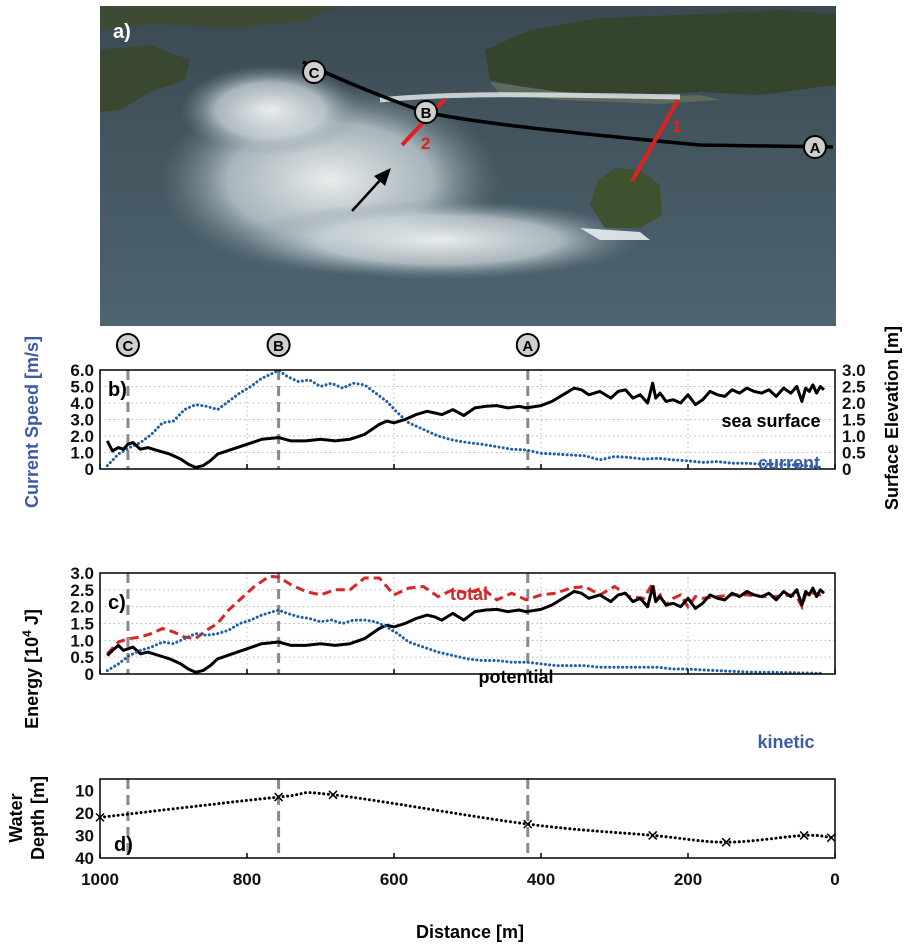 The width and height of the screenshot is (917, 947). What do you see at coordinates (328, 818) in the screenshot?
I see `panel-d-marker-lines` at bounding box center [328, 818].